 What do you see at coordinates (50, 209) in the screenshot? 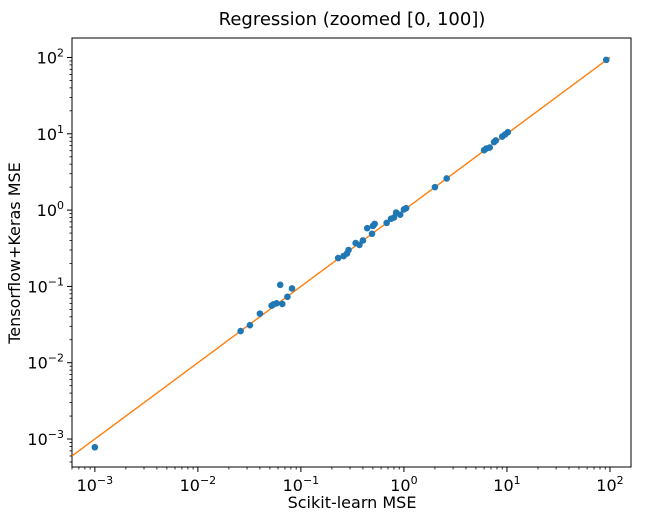
I see `y-tick-label: 10⁰` at bounding box center [50, 209].